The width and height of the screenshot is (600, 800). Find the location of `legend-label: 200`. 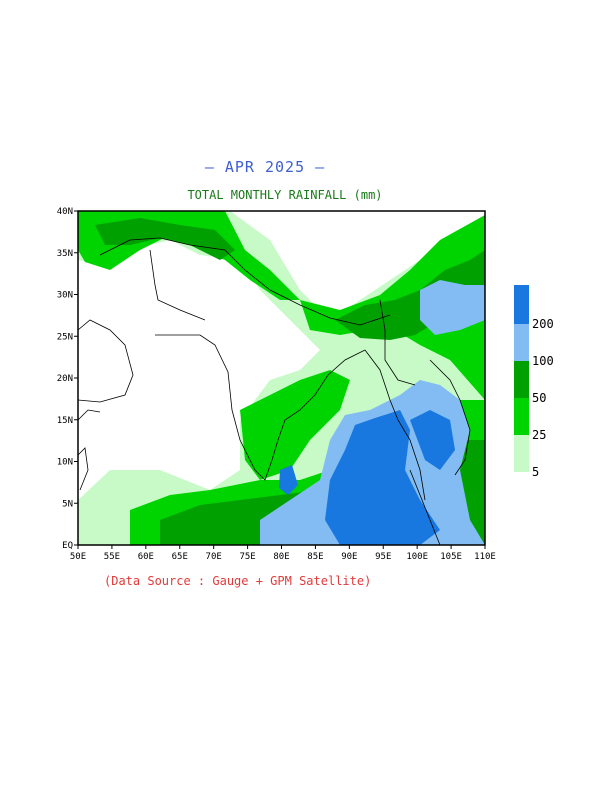

legend-label: 200 is located at coordinates (543, 324).